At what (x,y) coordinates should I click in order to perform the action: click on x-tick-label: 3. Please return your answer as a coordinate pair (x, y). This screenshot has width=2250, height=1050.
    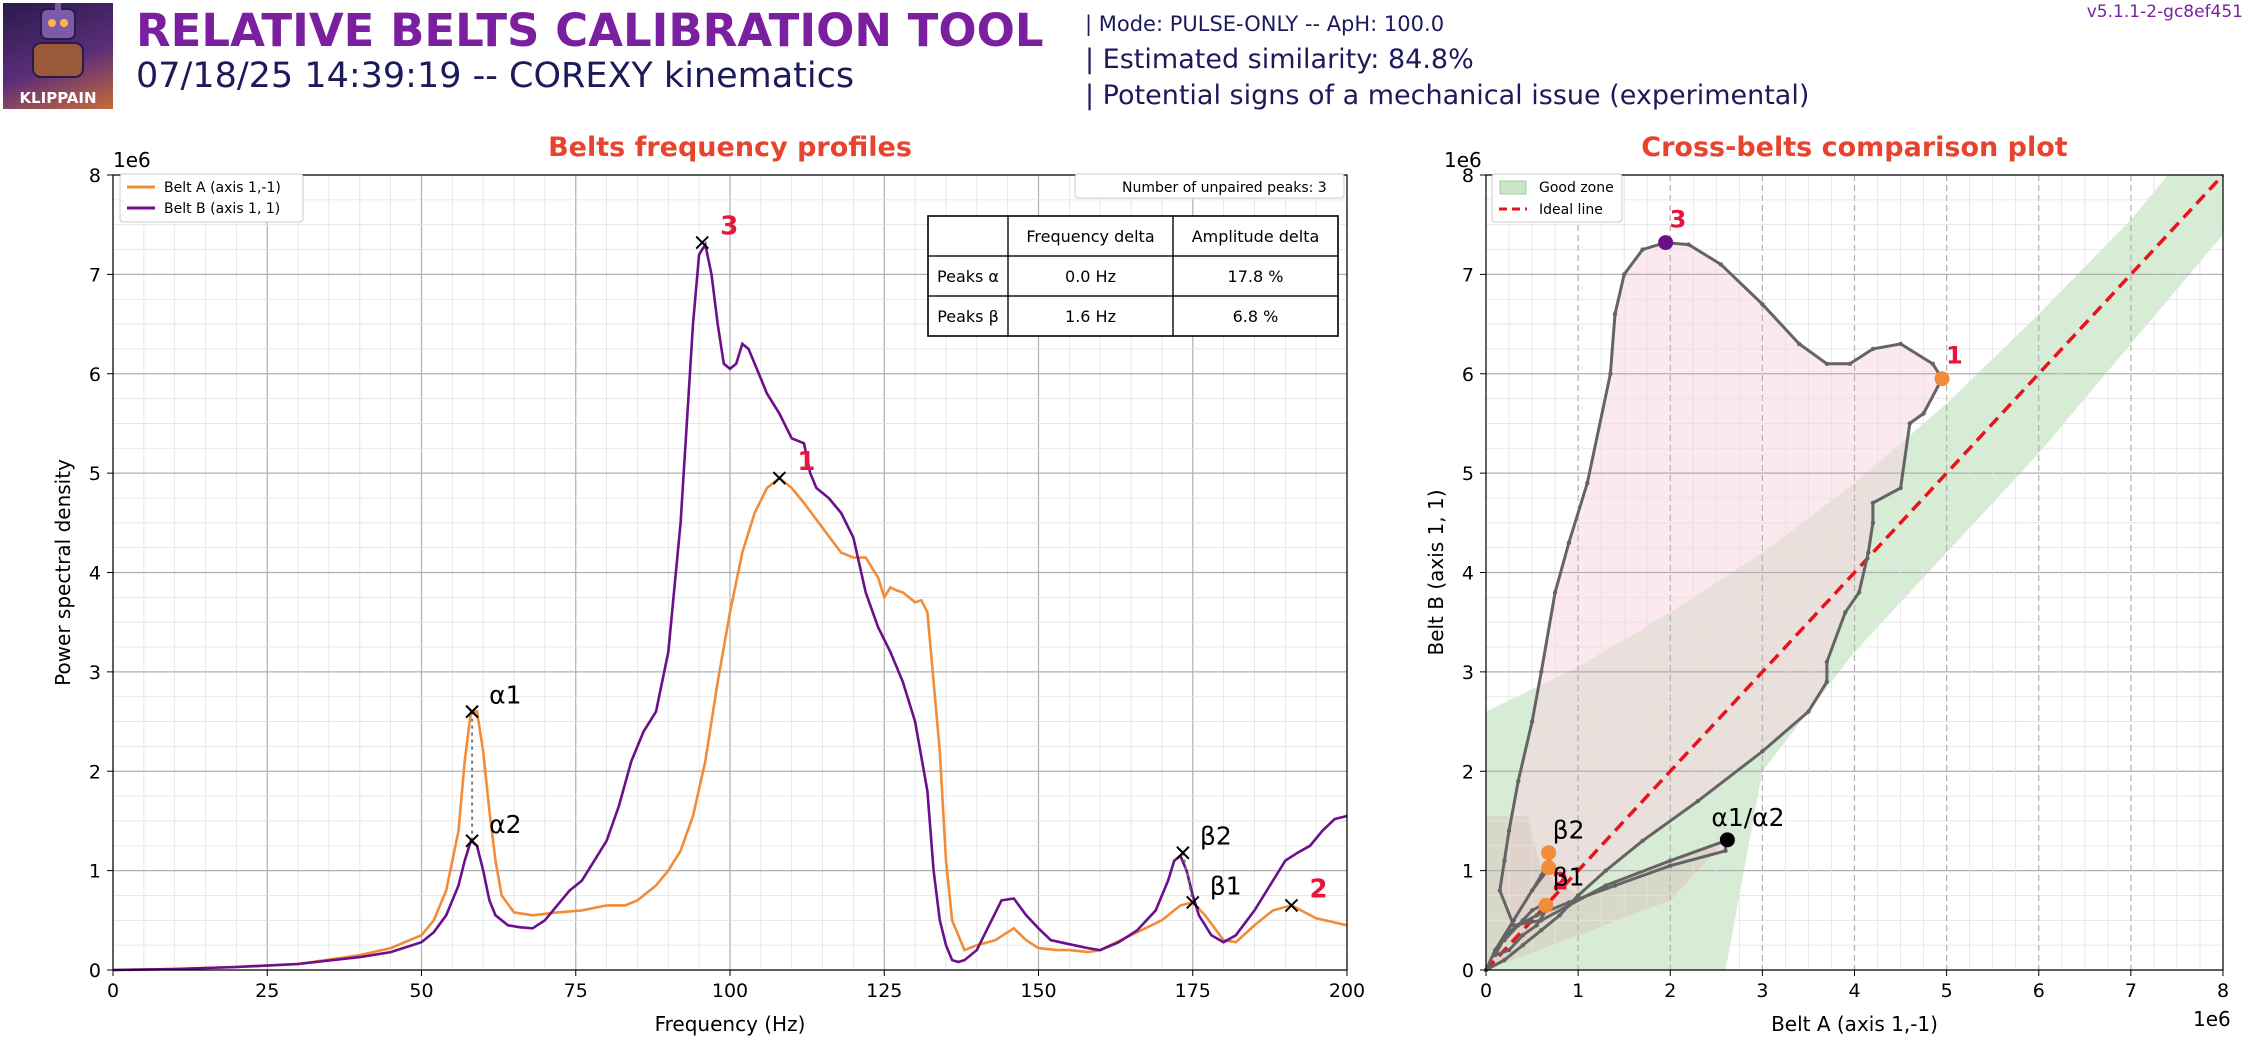
    Looking at the image, I should click on (1762, 991).